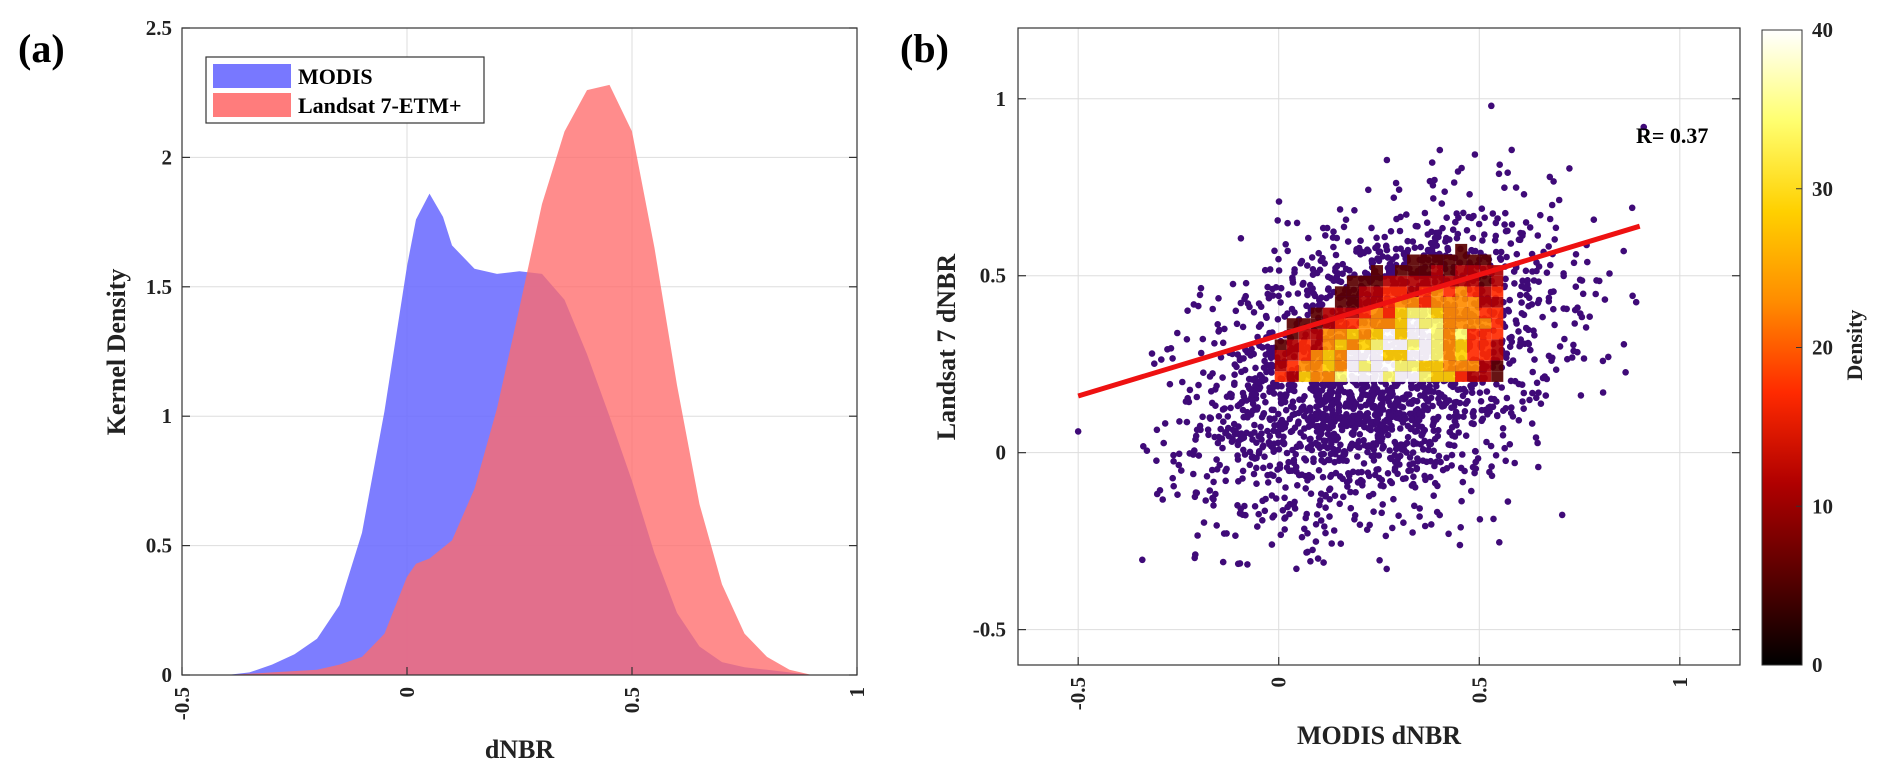  I want to click on scatter-x-tick-label: -0.5, so click(1078, 693).